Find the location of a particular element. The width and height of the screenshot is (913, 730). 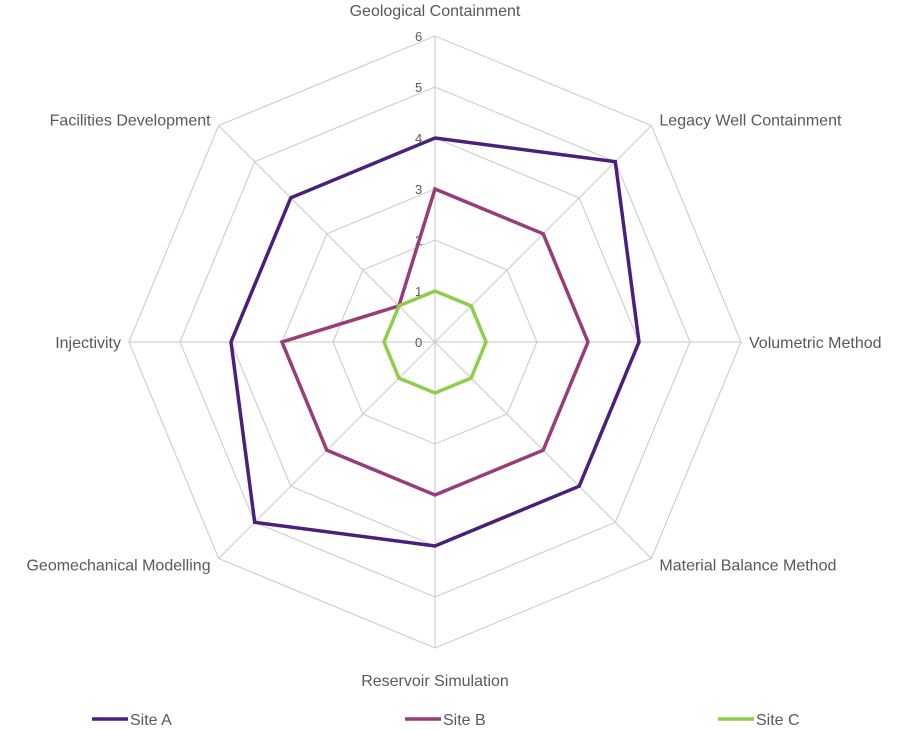

category-label: Legacy Well Containment is located at coordinates (750, 121).